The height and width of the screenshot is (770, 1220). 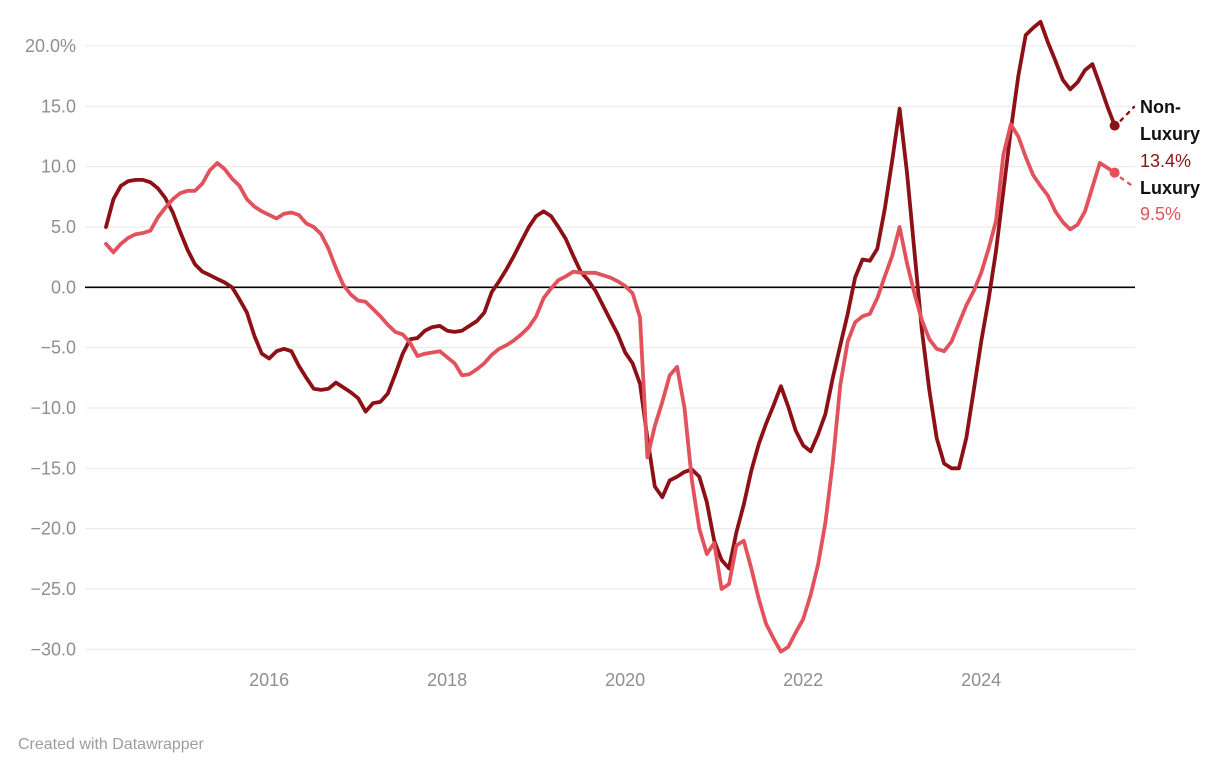 I want to click on non-luxury-end-label: Non- Luxury 13.4%, so click(x=1170, y=134).